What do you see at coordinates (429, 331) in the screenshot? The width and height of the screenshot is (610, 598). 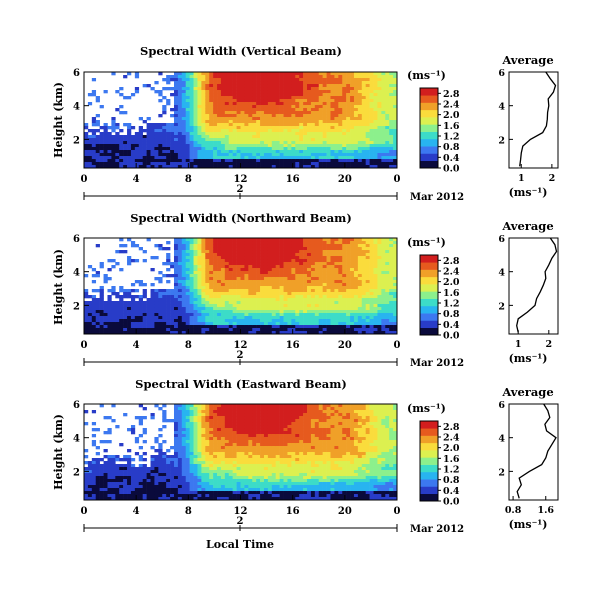 I see `colorbar-swatch` at bounding box center [429, 331].